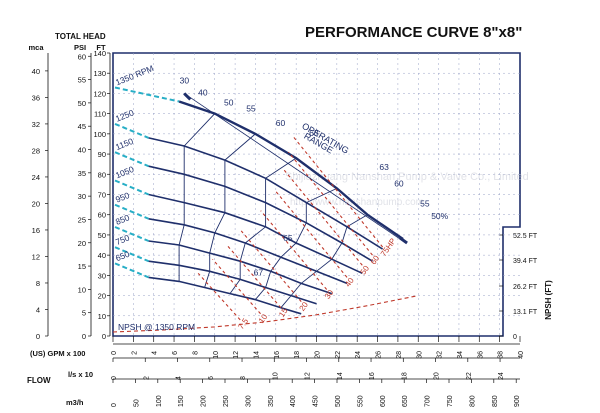 Image resolution: width=600 pixels, height=413 pixels. I want to click on ft-tick-label: 90, so click(102, 154).